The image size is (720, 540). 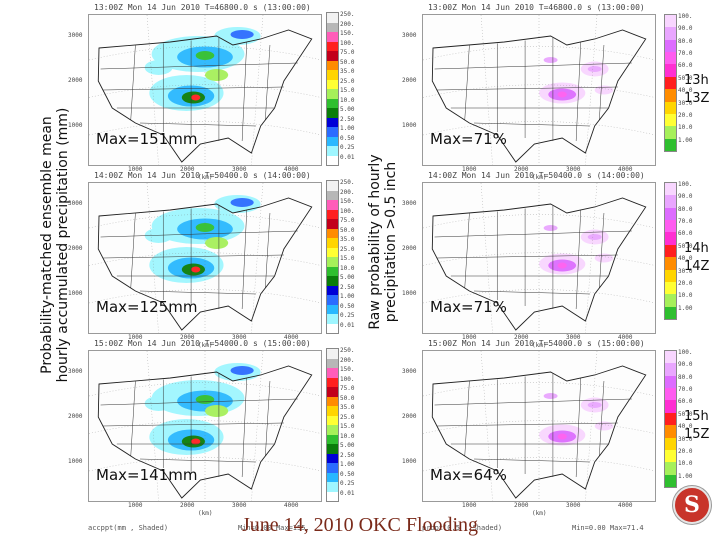 What do you see at coordinates (347, 369) in the screenshot?
I see `colorbar-tick-label: 150.` at bounding box center [347, 369].